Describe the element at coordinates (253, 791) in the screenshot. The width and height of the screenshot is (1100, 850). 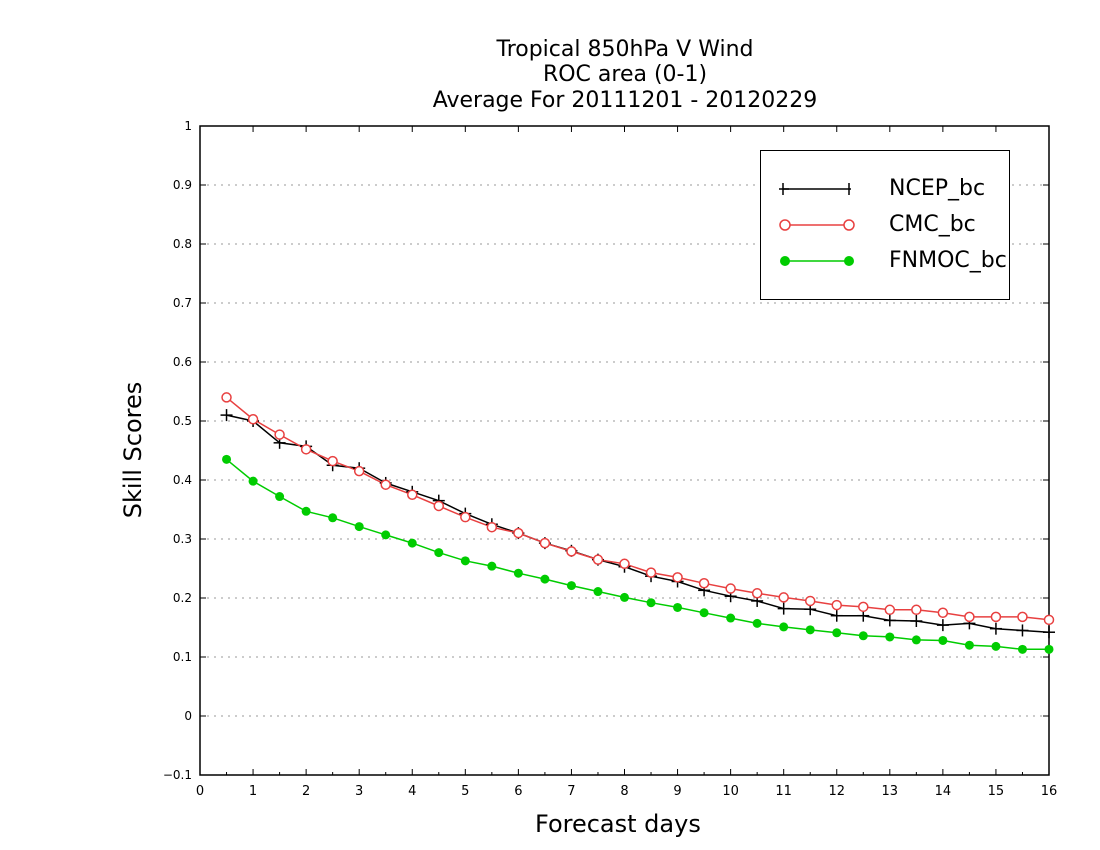
I see `x-tick-label: 1` at that location.